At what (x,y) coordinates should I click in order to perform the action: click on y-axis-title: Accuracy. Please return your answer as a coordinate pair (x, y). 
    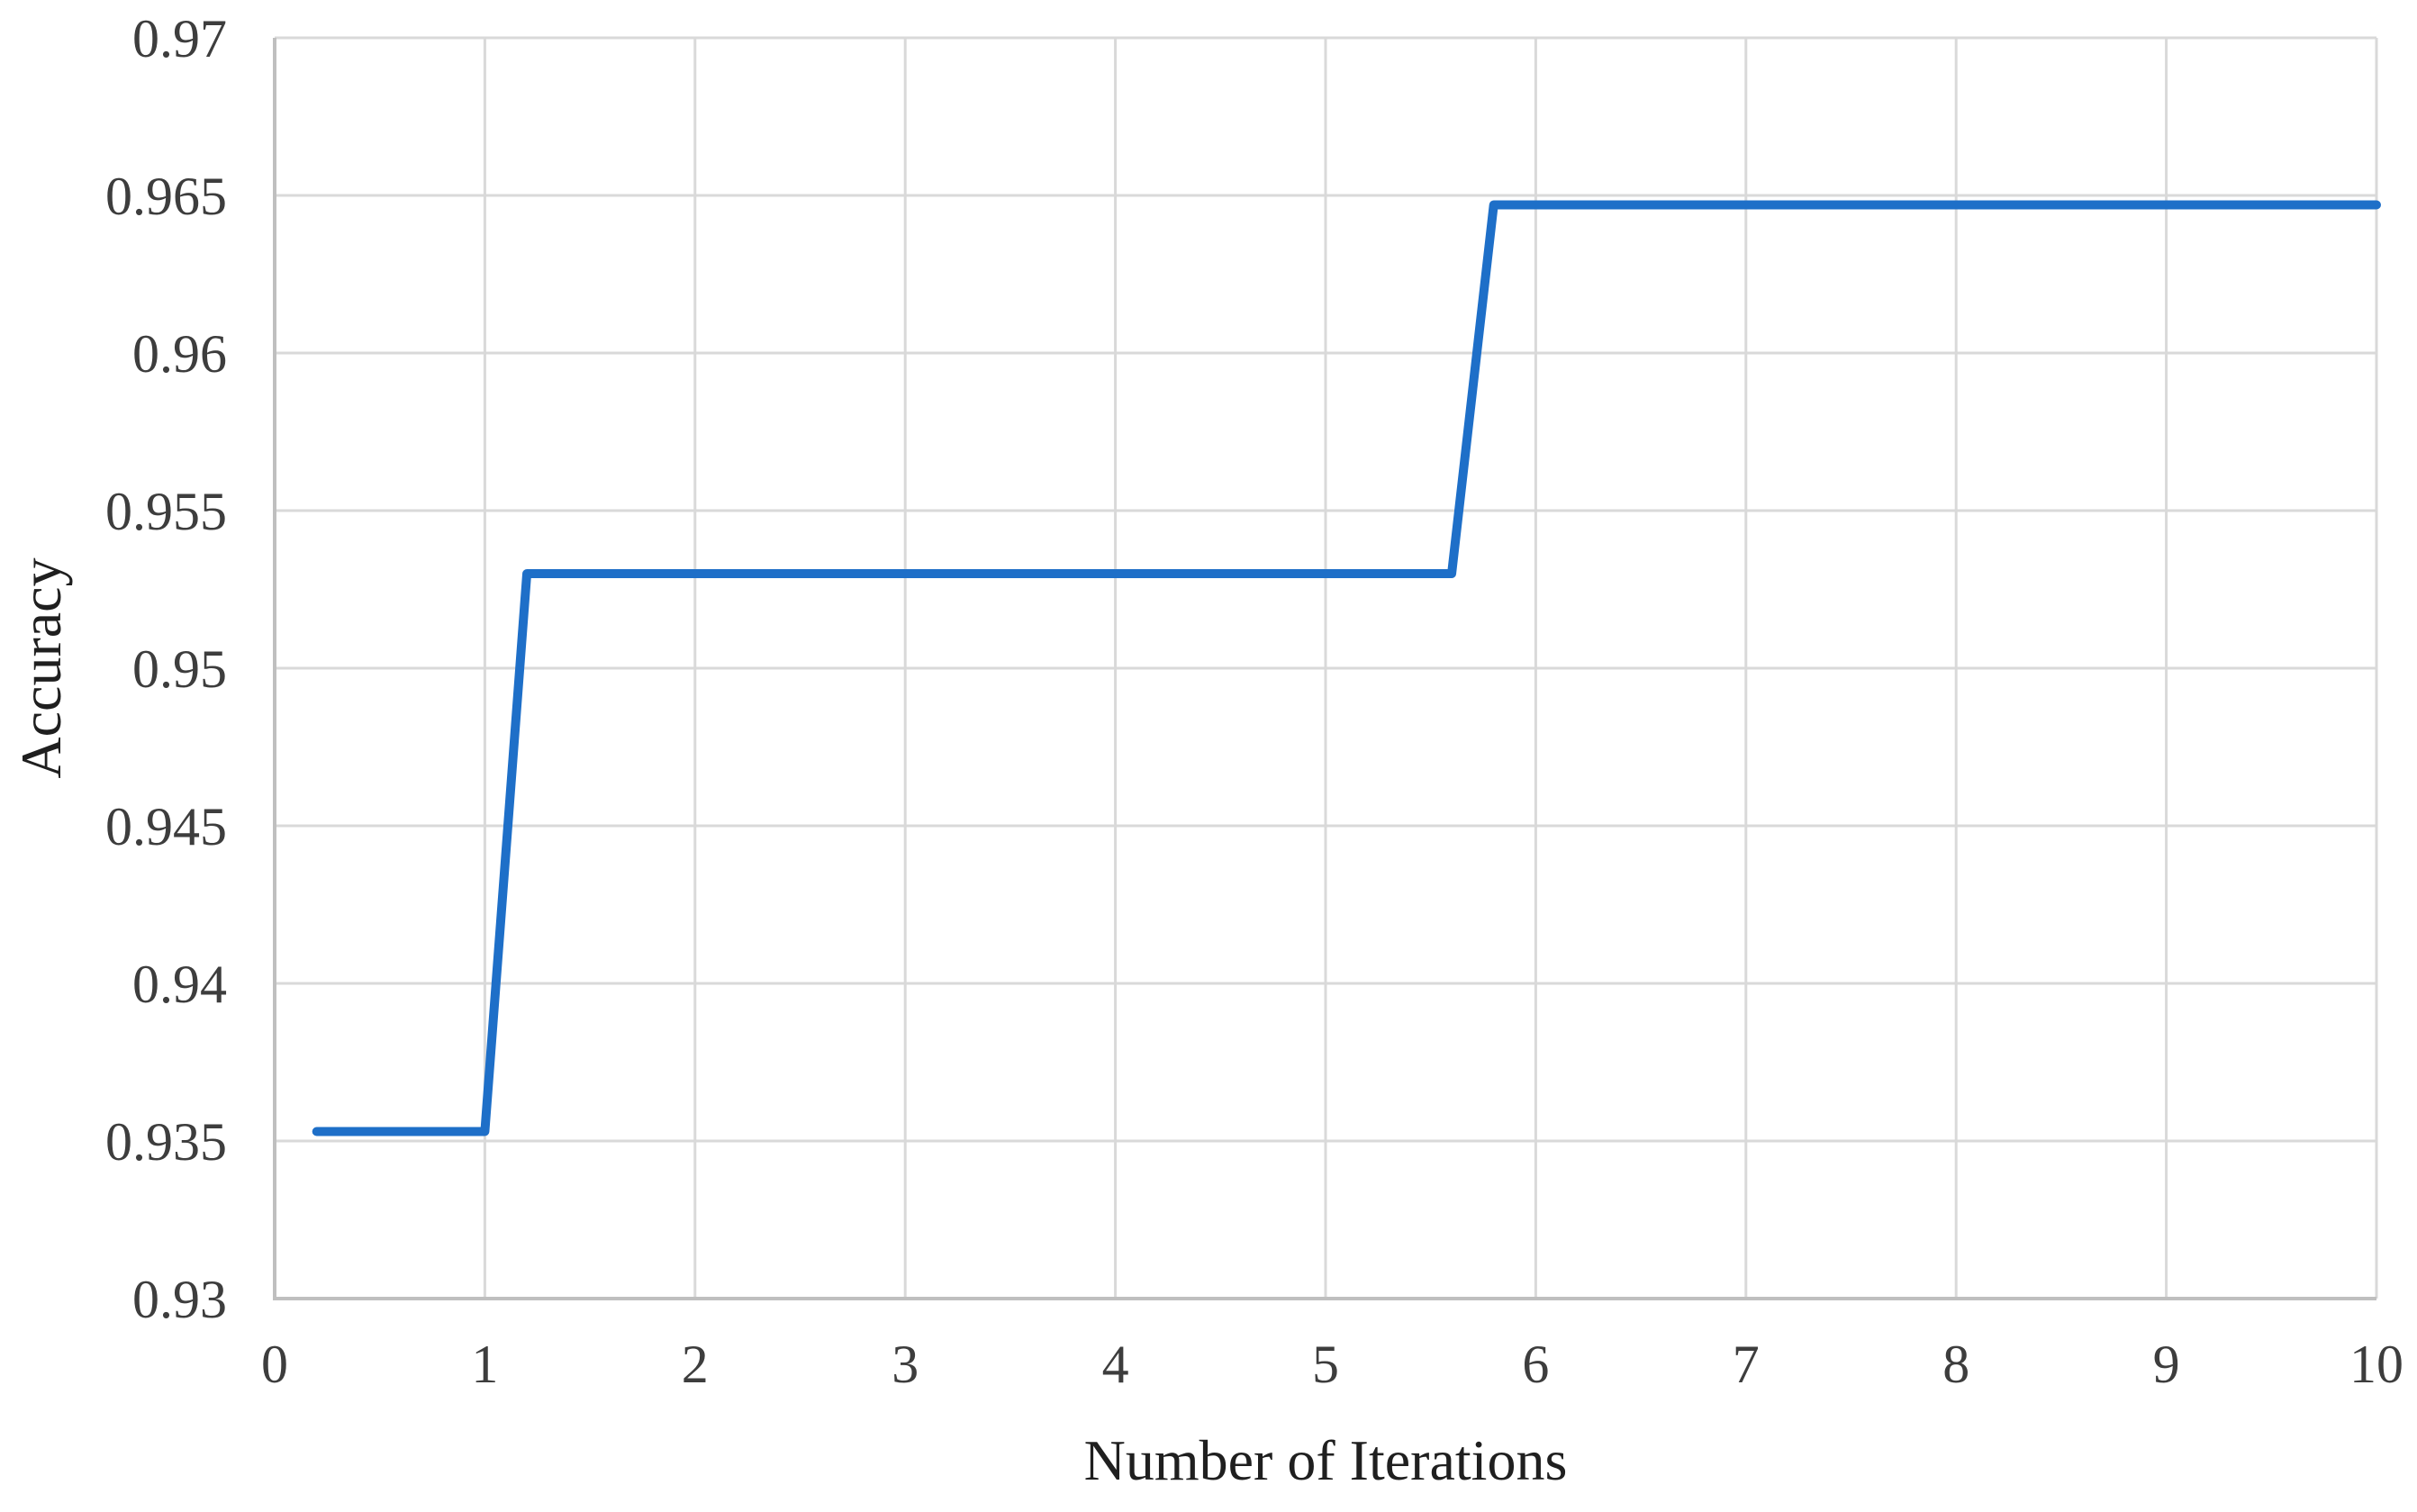
    Looking at the image, I should click on (41, 668).